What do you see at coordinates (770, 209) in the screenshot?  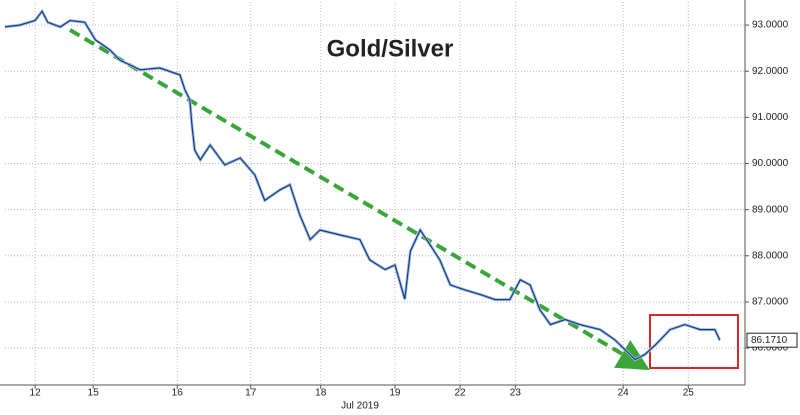 I see `y-tick-label: 89.0000` at bounding box center [770, 209].